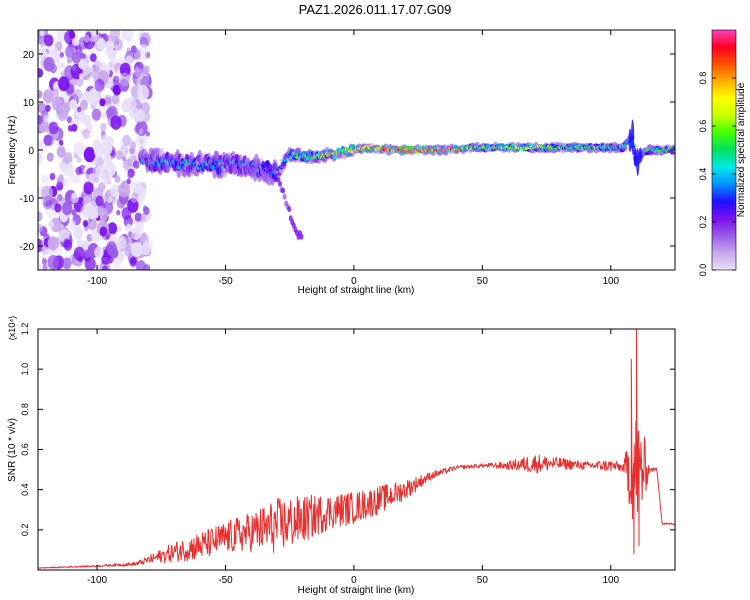 This screenshot has width=750, height=600. What do you see at coordinates (703, 78) in the screenshot?
I see `colorbar-tick-label: 0.8` at bounding box center [703, 78].